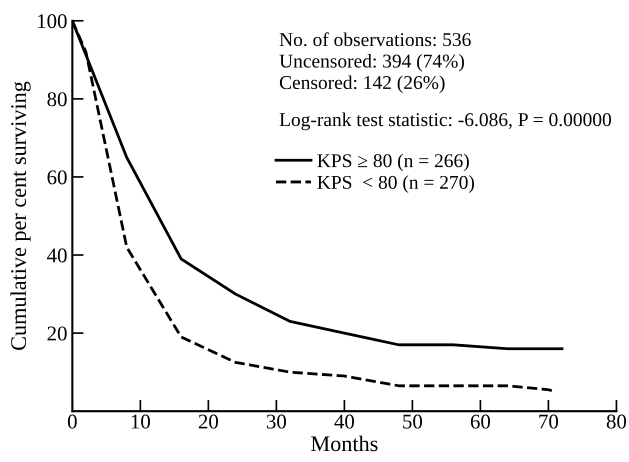 The height and width of the screenshot is (462, 629). Describe the element at coordinates (344, 444) in the screenshot. I see `x-axis-title: Months` at that location.